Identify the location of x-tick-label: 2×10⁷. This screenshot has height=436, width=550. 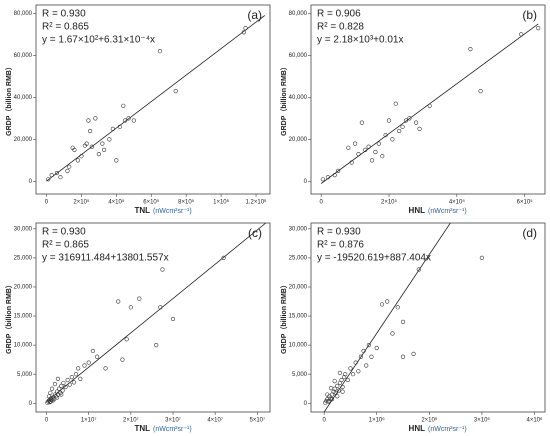
(131, 420).